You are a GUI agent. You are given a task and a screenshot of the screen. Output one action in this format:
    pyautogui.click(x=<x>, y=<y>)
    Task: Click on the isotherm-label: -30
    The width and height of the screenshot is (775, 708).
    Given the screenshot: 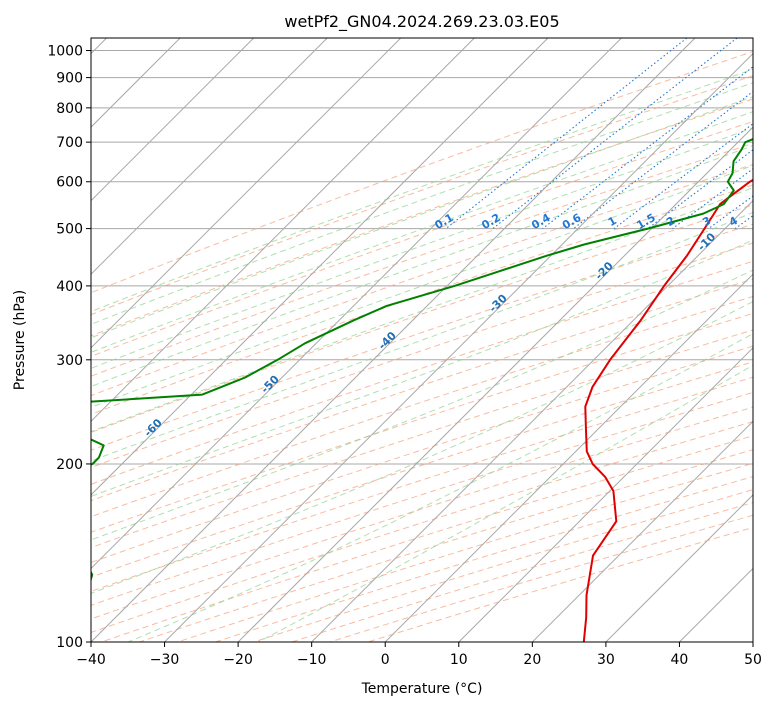 What is the action you would take?
    pyautogui.click(x=498, y=303)
    